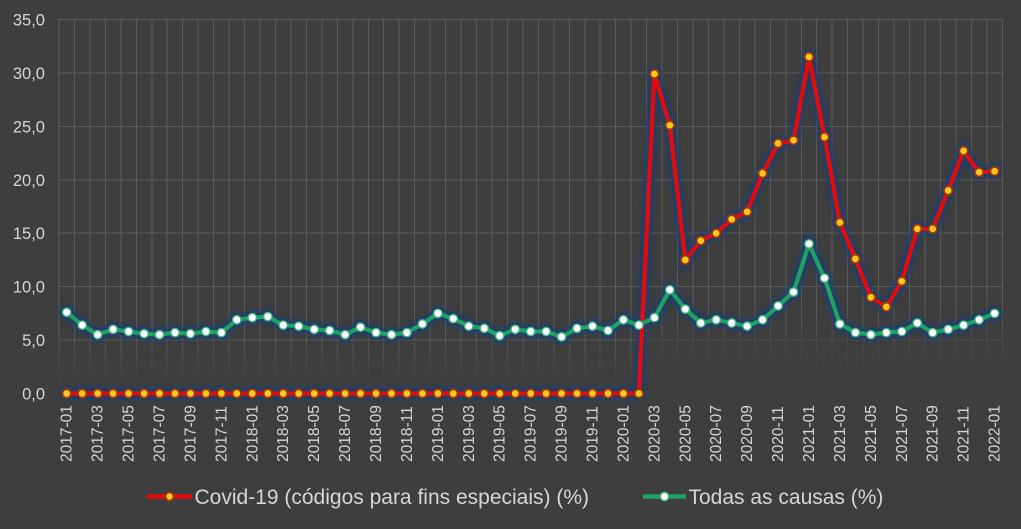 Image resolution: width=1021 pixels, height=529 pixels. What do you see at coordinates (98, 433) in the screenshot?
I see `svg-text: 2017-03` at bounding box center [98, 433].